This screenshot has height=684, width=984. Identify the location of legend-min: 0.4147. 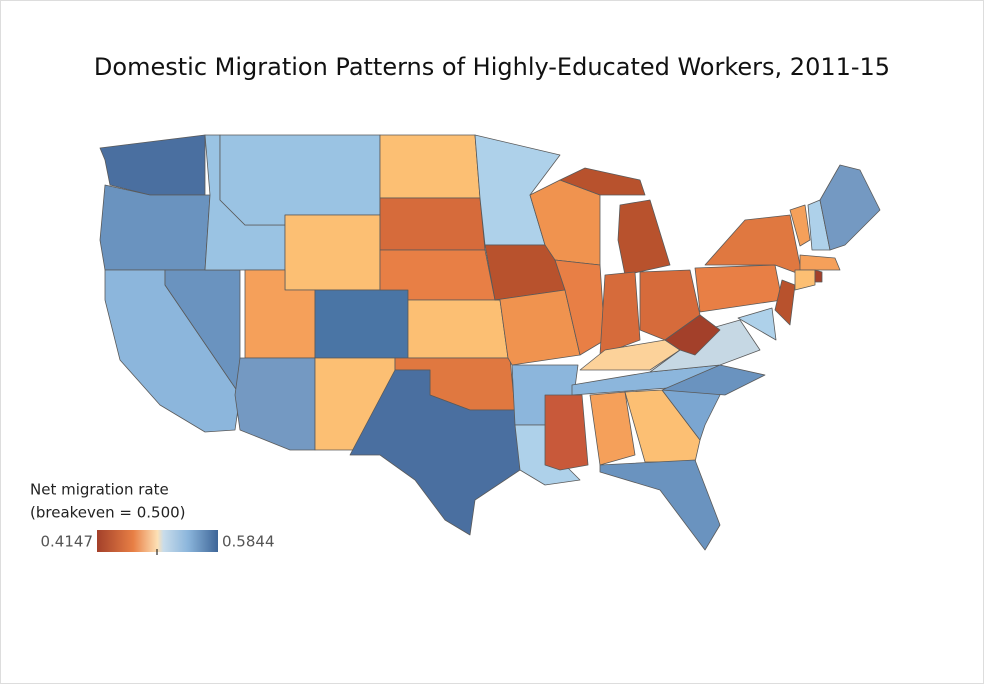
(67, 542).